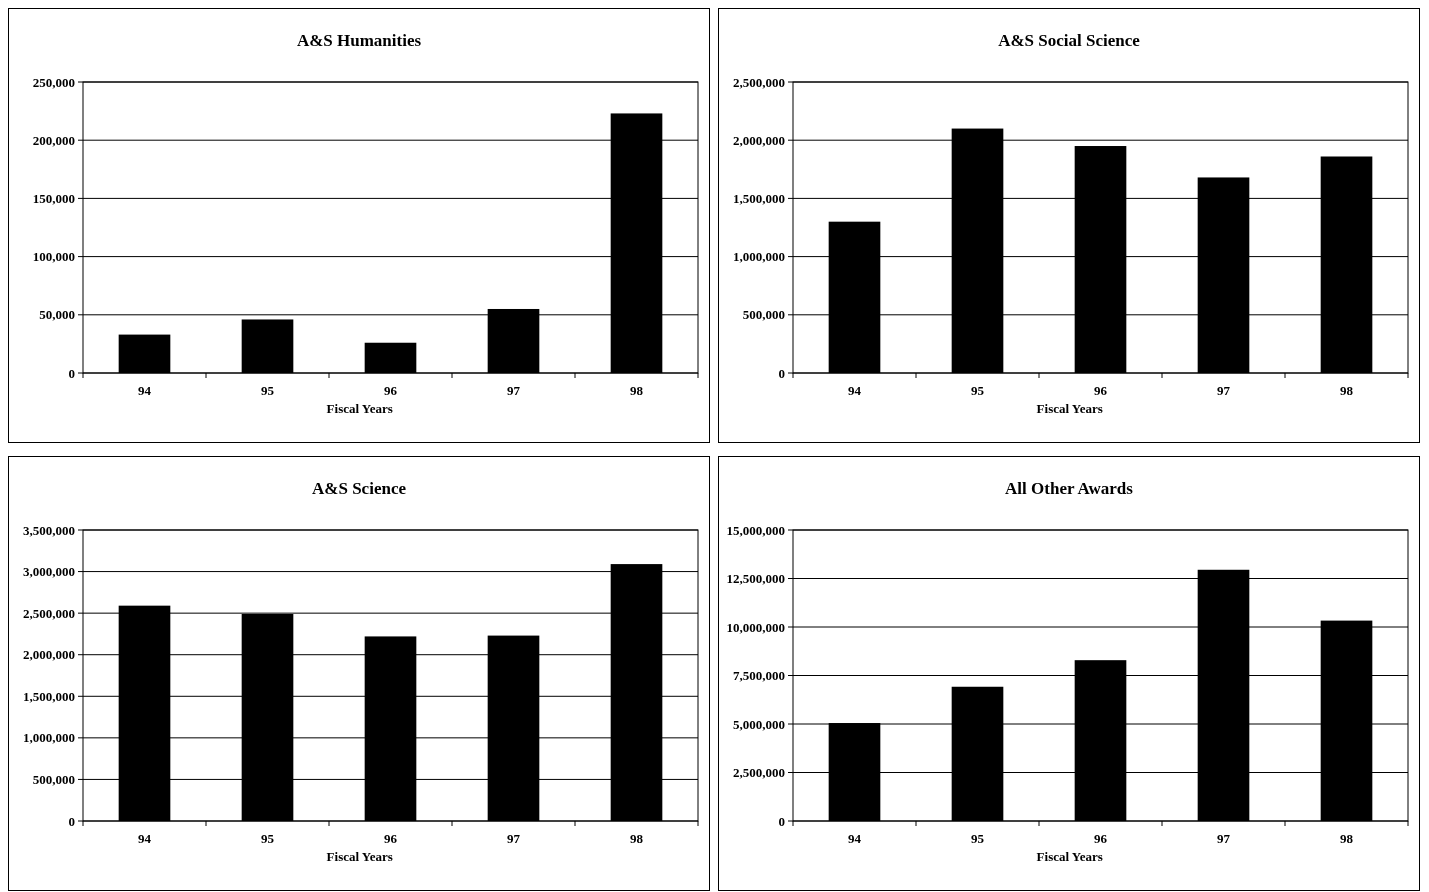  Describe the element at coordinates (755, 627) in the screenshot. I see `y-tick-label: 10,000,000` at that location.